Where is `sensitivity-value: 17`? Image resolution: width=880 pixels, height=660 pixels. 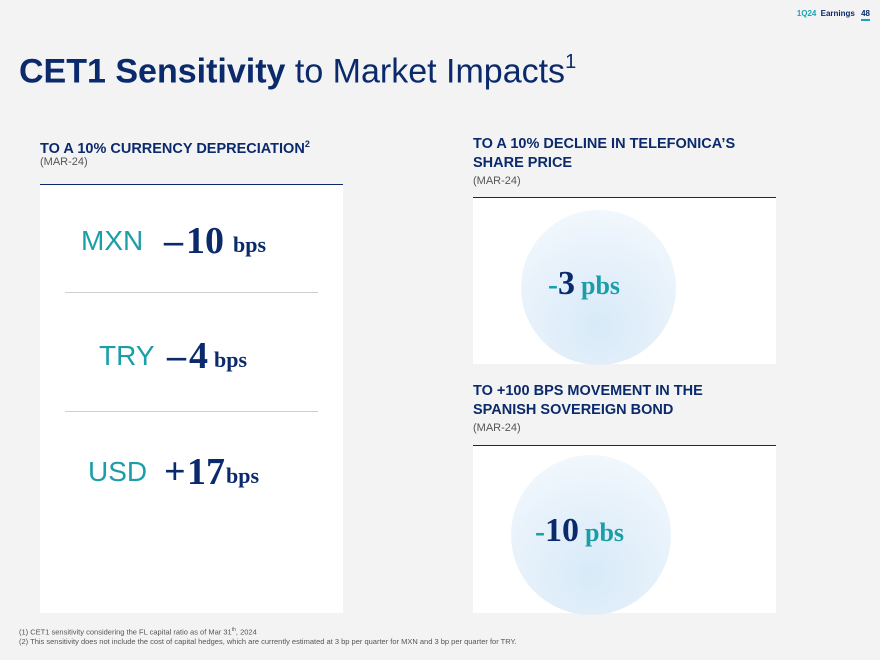
sensitivity-value: 17 is located at coordinates (206, 472).